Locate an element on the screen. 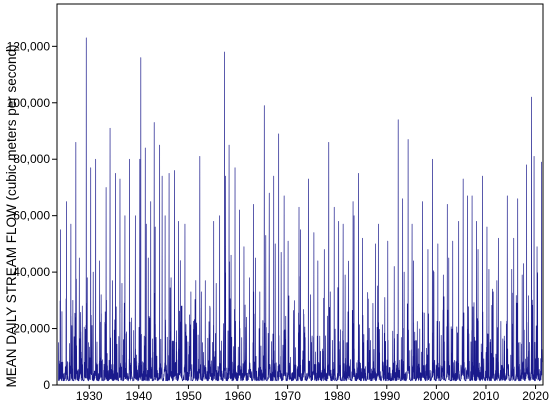 This screenshot has height=402, width=550. y-tick-label: 100,000 is located at coordinates (29, 103).